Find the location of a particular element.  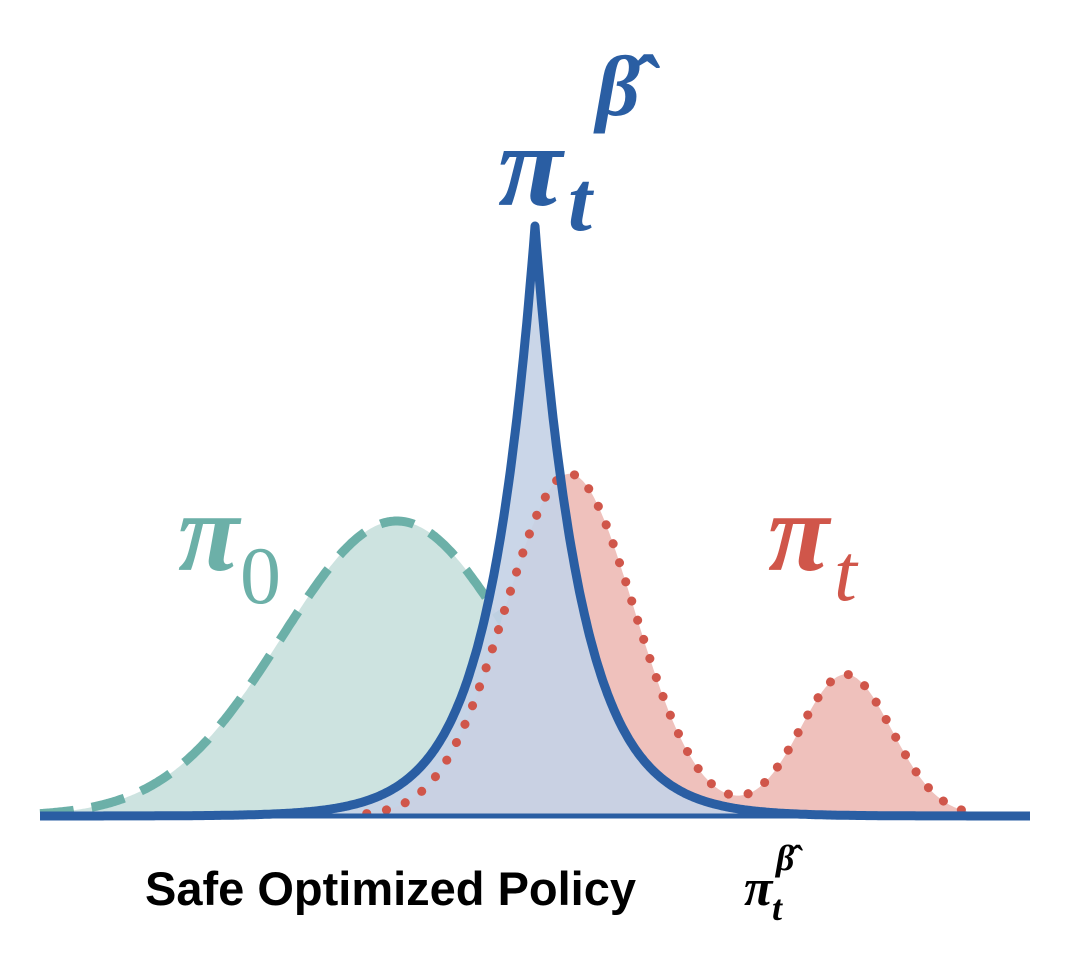

safe-policy-superscript: β̂ is located at coordinates (626, 86).